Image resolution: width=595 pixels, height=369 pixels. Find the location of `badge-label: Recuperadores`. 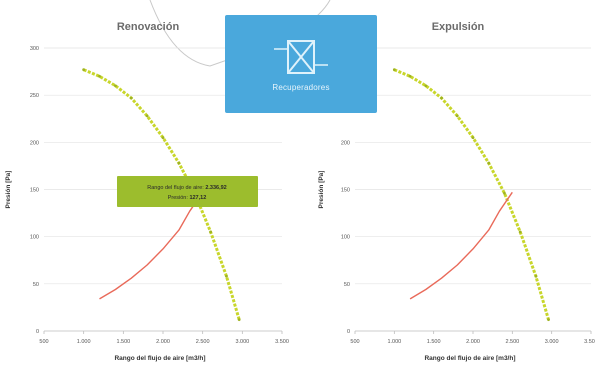

badge-label: Recuperadores is located at coordinates (301, 87).